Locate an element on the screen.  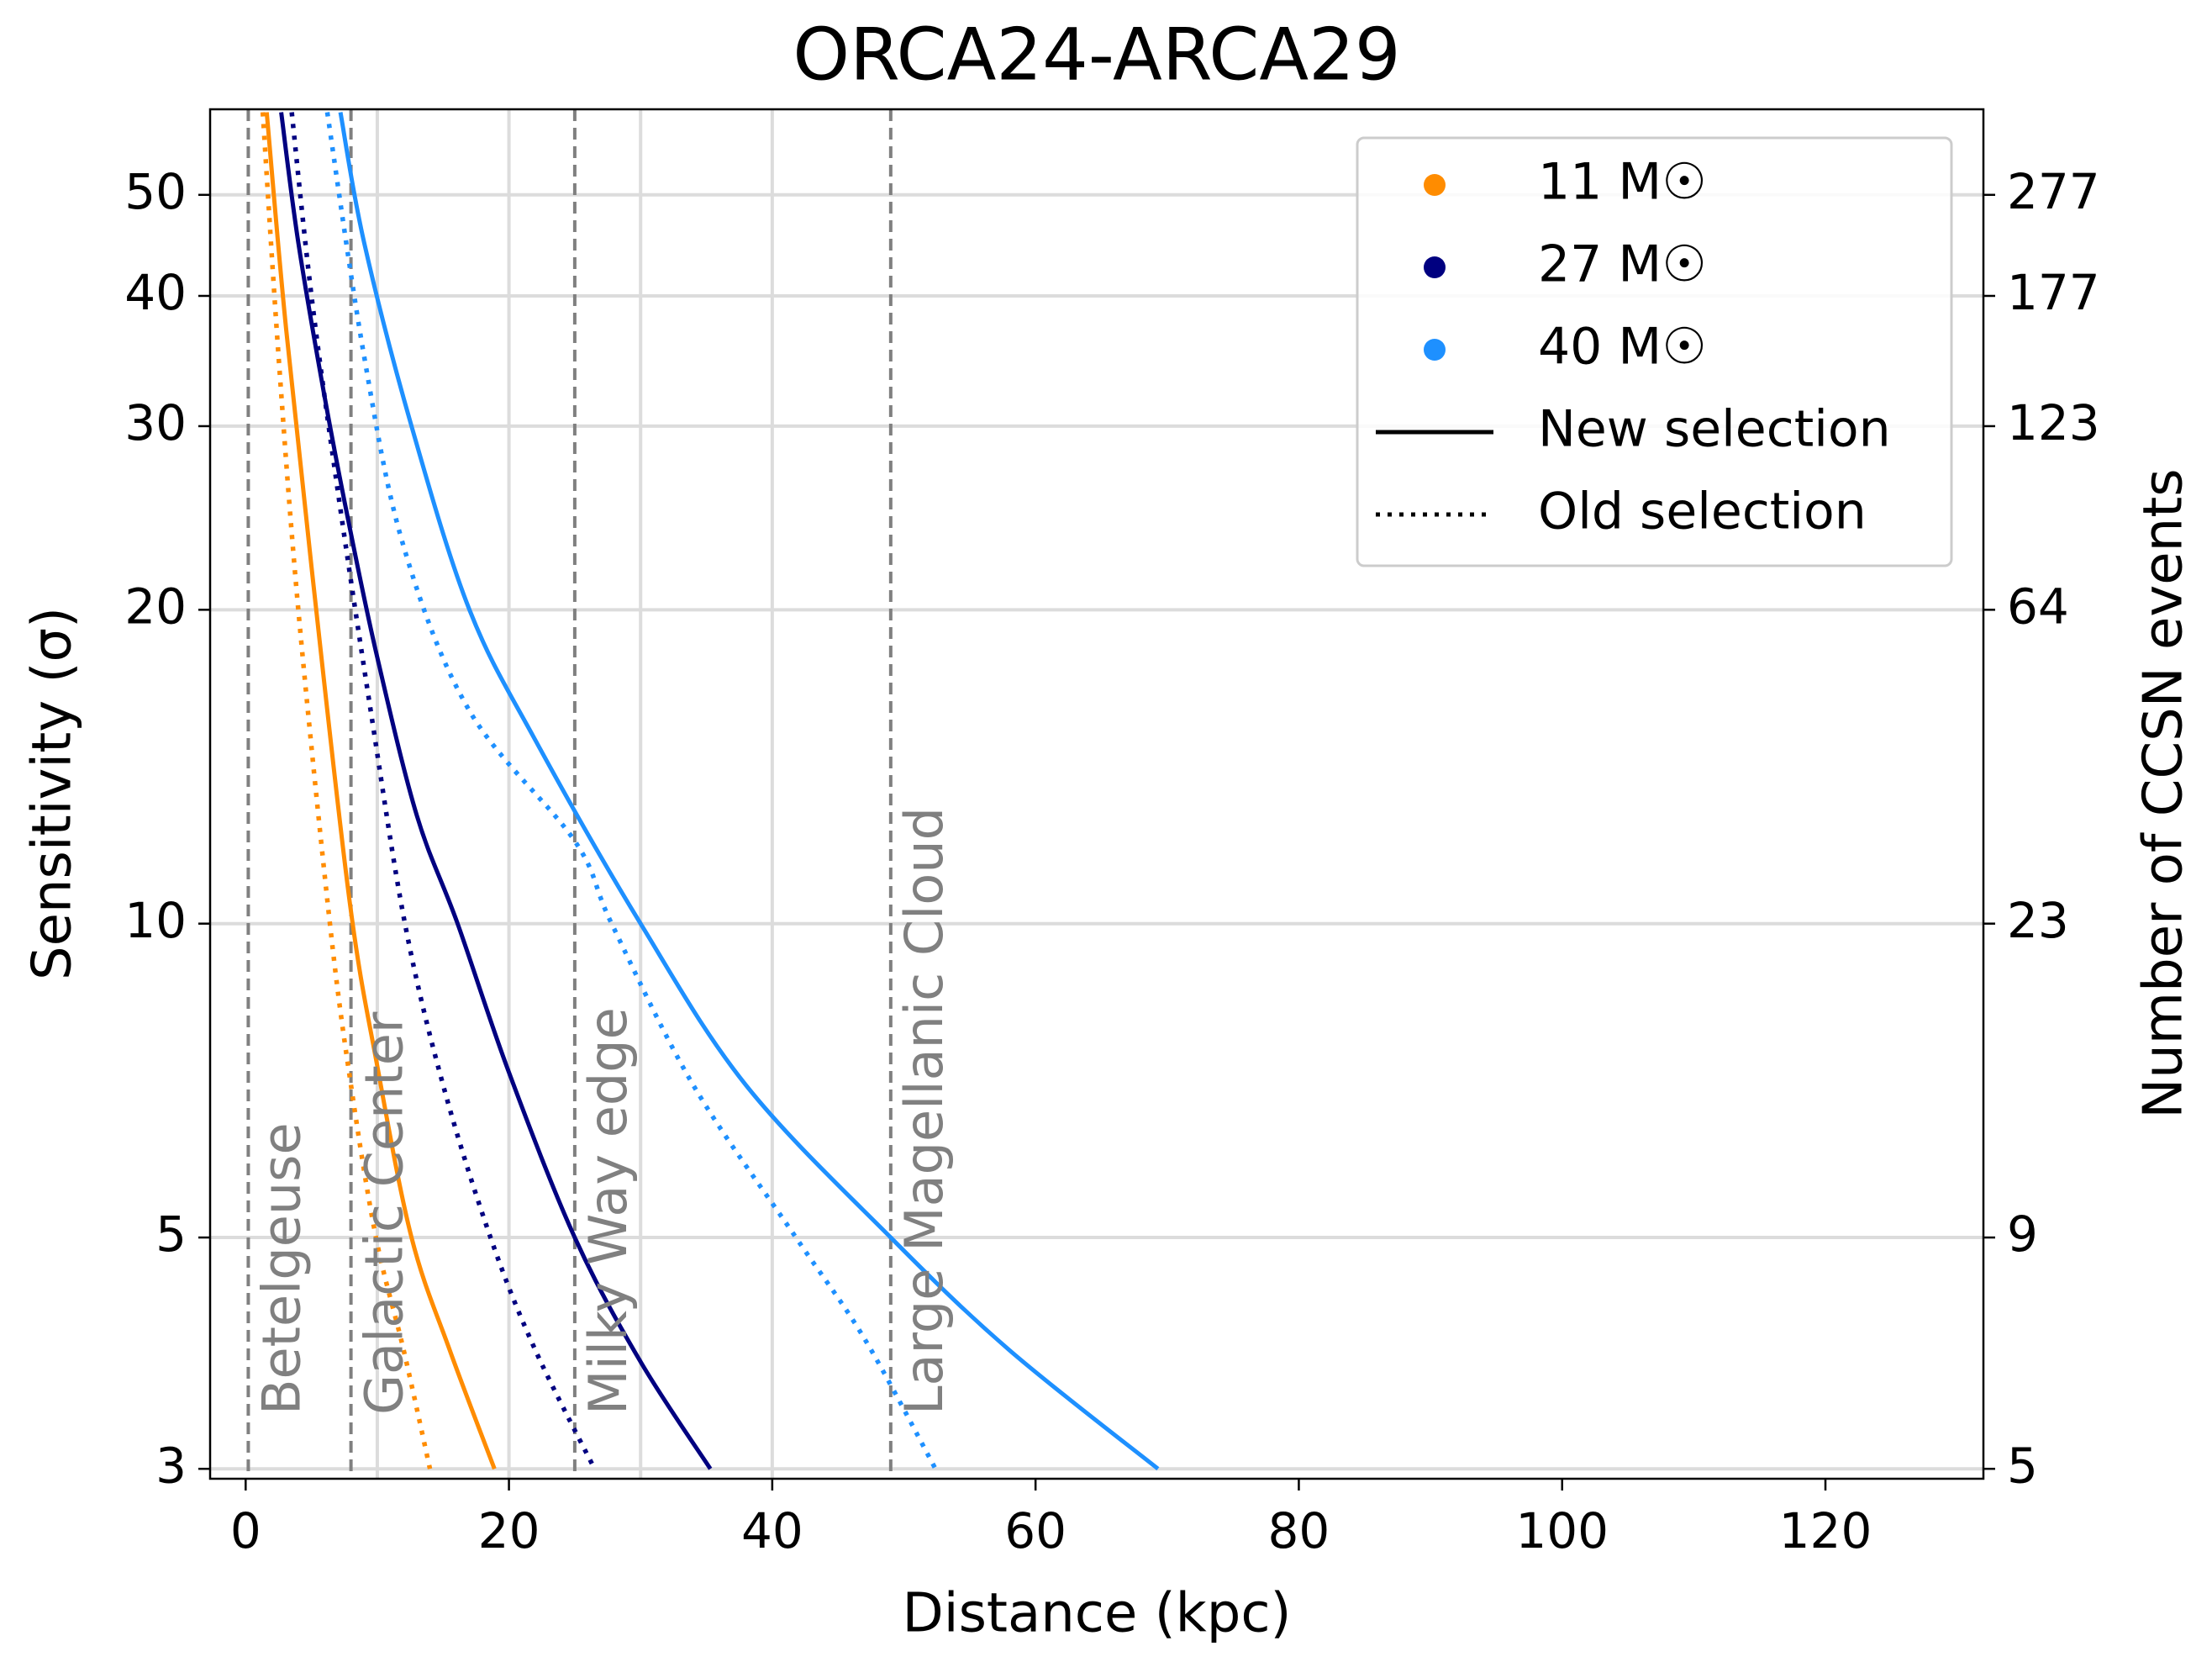
y2-tick-label: 9 is located at coordinates (2022, 1234).